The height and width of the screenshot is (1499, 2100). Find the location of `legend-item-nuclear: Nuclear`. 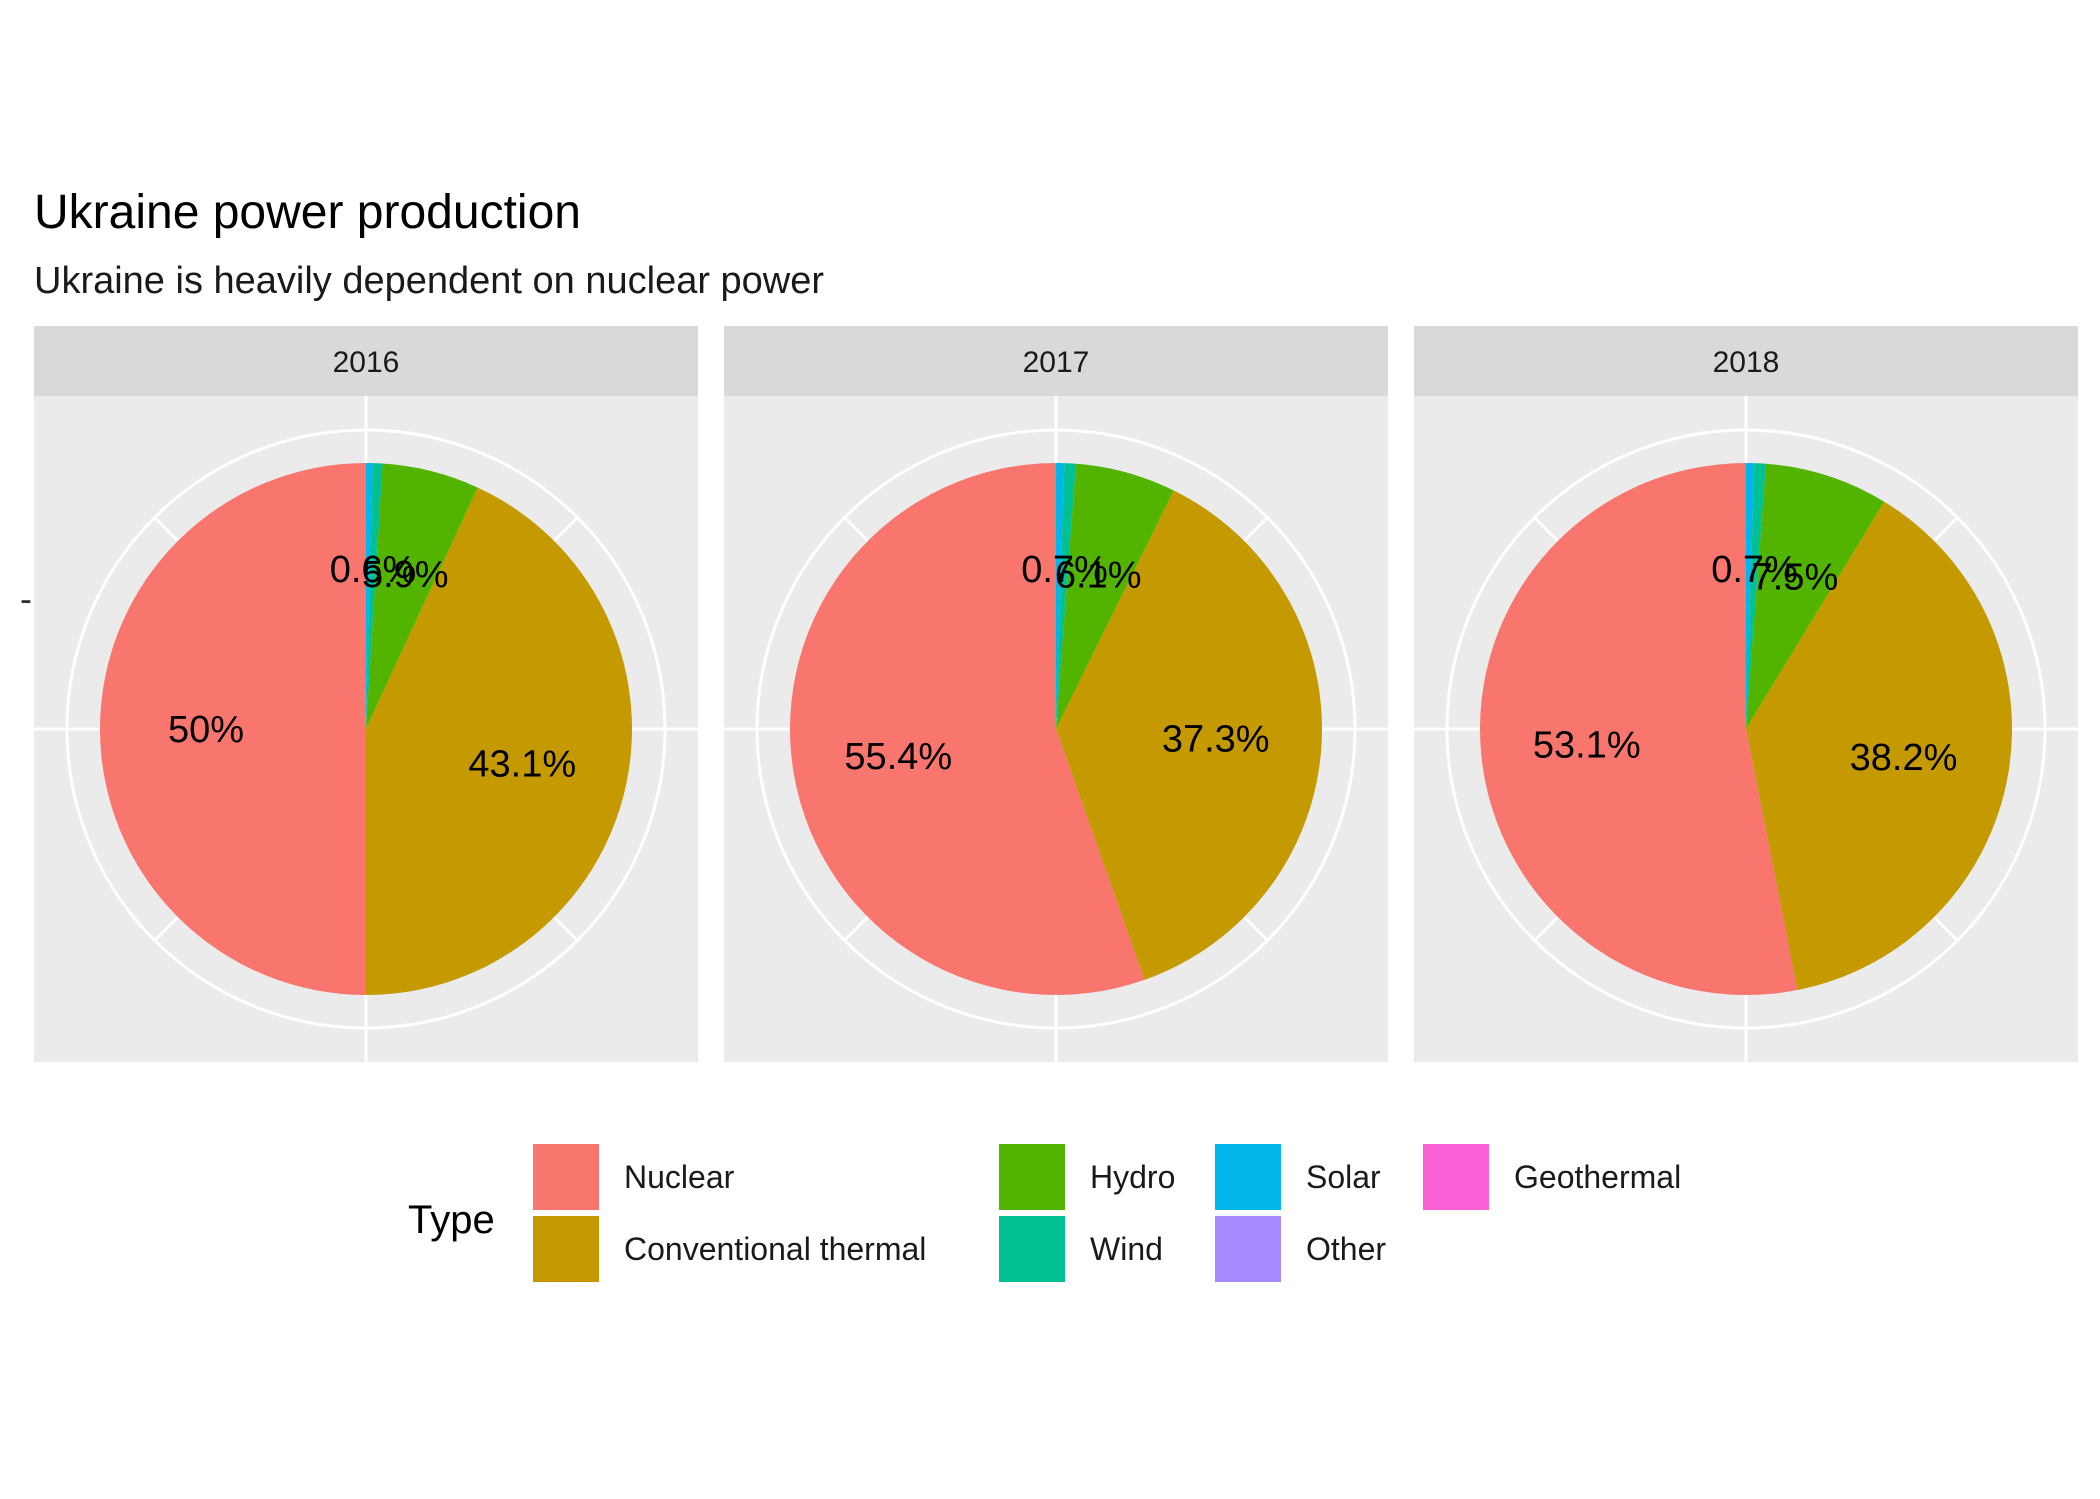

legend-item-nuclear: Nuclear is located at coordinates (633, 1177).